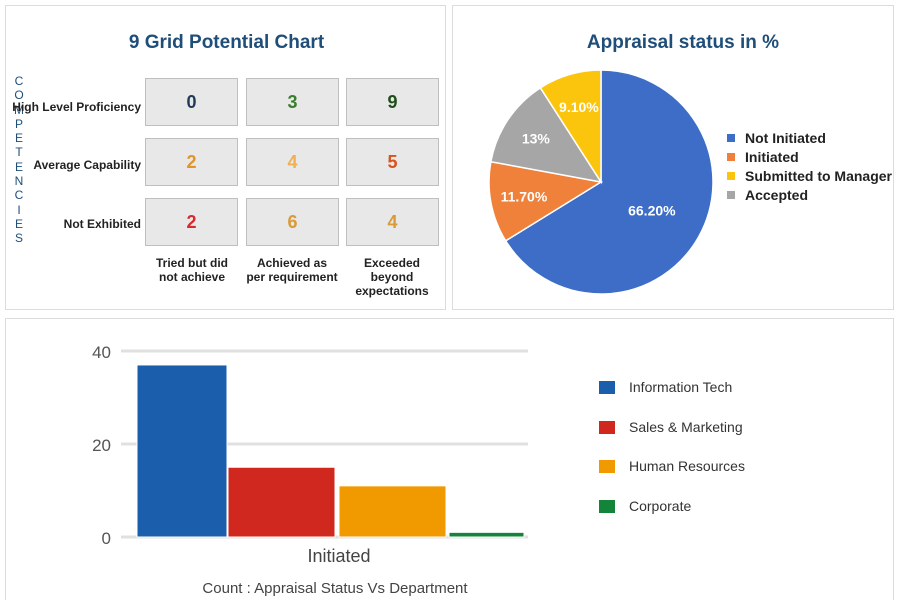 The width and height of the screenshot is (900, 600). What do you see at coordinates (106, 538) in the screenshot?
I see `y-tick-label: 0` at bounding box center [106, 538].